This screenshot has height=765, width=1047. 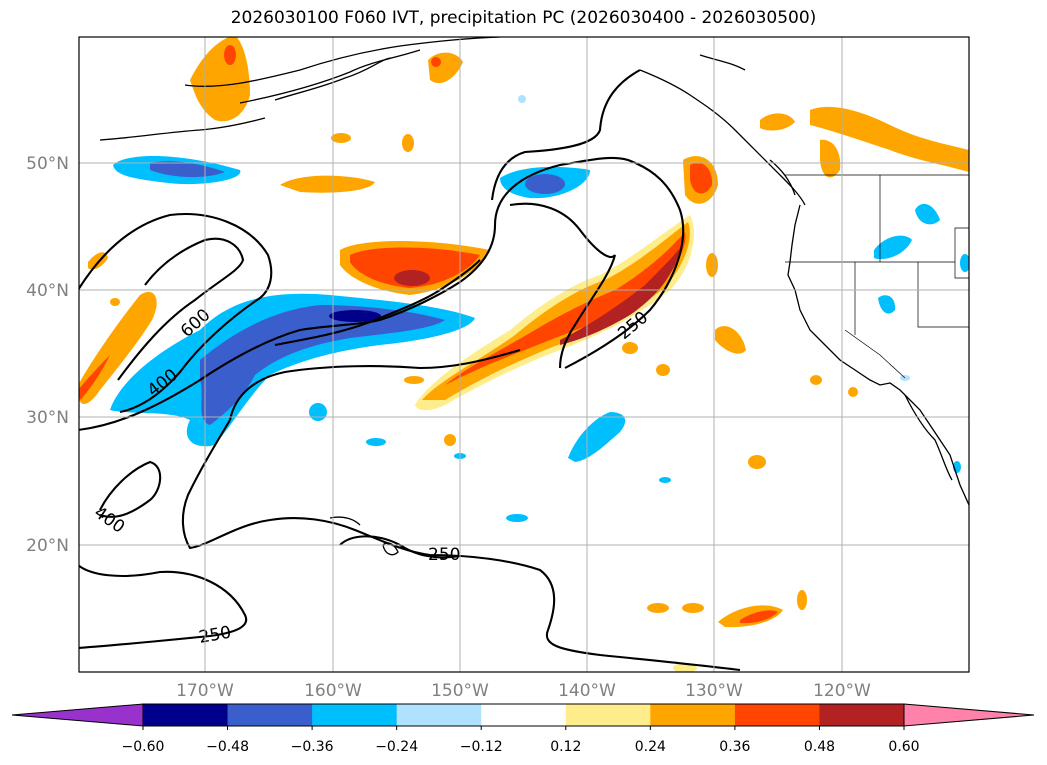 I want to click on lat-label: 50°N, so click(x=47, y=164).